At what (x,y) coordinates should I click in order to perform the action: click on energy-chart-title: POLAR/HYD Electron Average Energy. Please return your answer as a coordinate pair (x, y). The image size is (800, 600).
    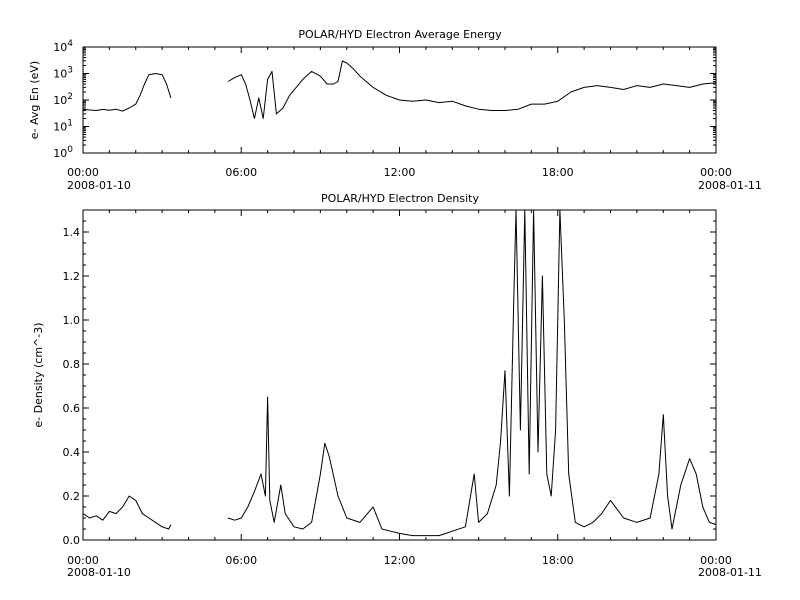
    Looking at the image, I should click on (400, 34).